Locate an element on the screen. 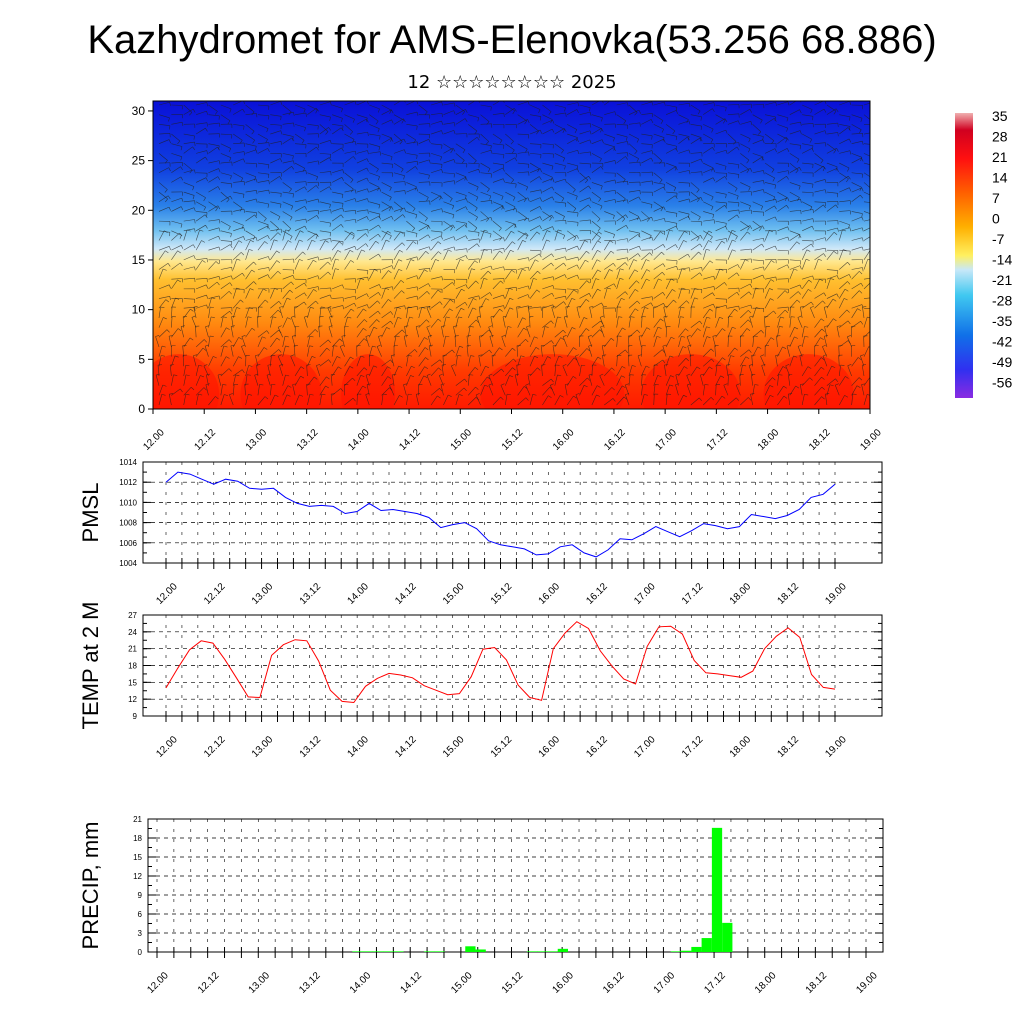 This screenshot has height=1024, width=1024. x-tick-label: 13.00 is located at coordinates (260, 983).